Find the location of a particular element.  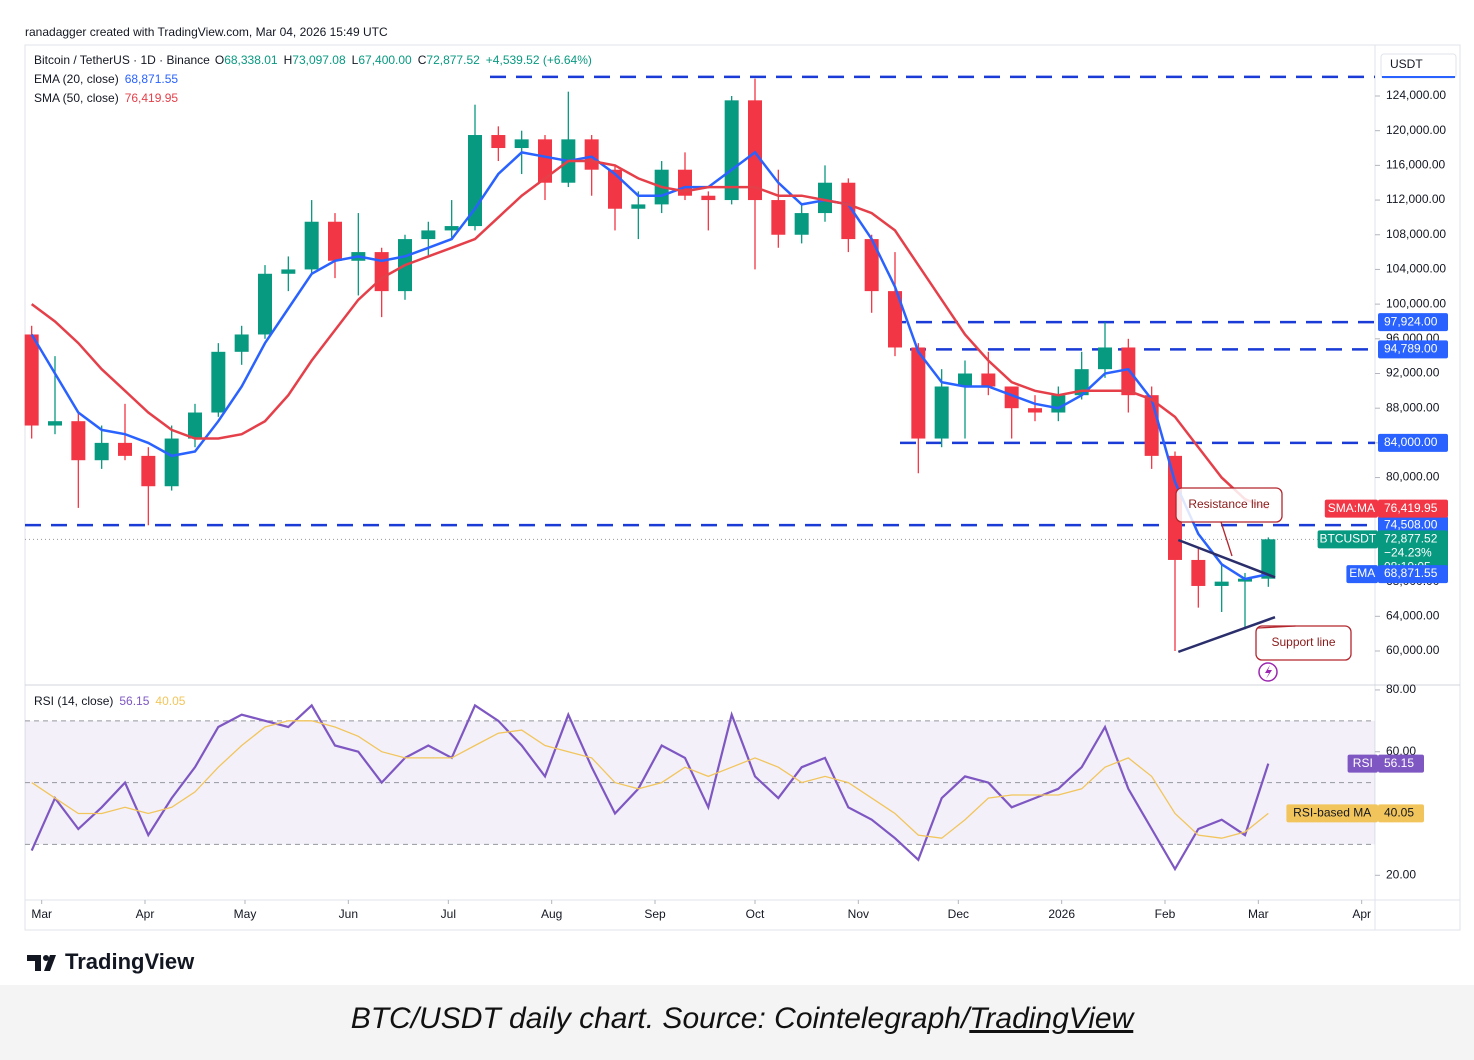

y-tick-label: 120,000.00 is located at coordinates (1416, 130).